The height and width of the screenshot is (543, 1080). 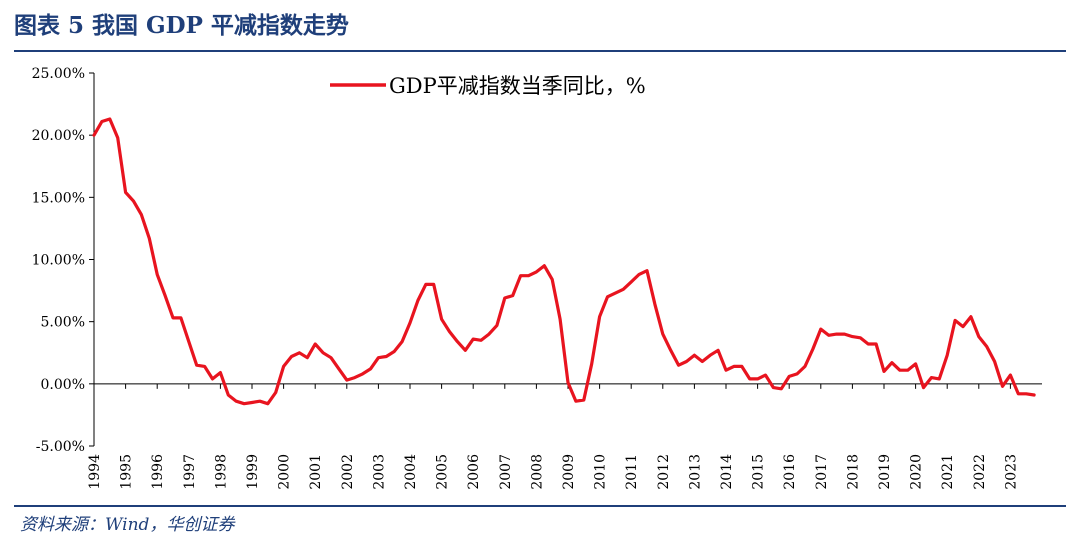 I want to click on y-tick-label: 25.00%, so click(x=58, y=74).